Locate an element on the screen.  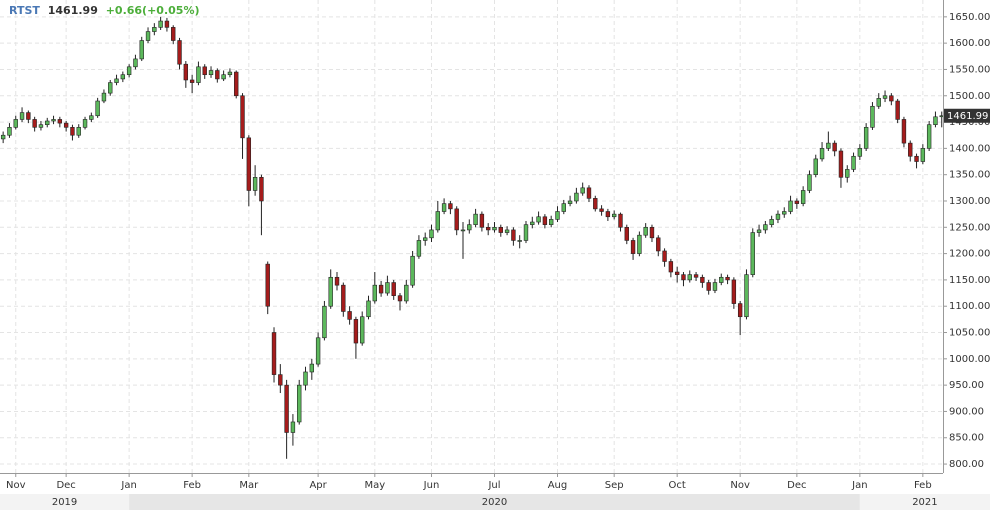
y-tick-label: 1550.00 is located at coordinates (969, 69).